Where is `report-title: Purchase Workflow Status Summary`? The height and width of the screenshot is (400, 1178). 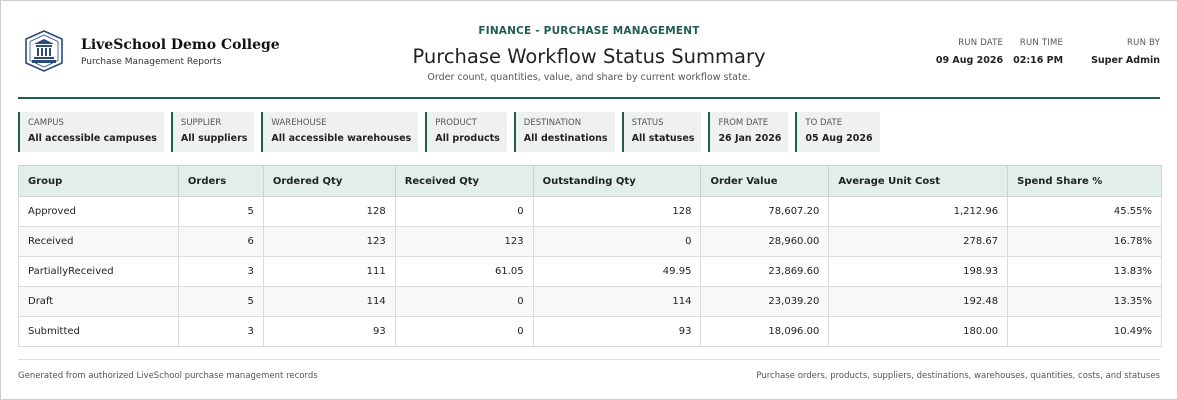
report-title: Purchase Workflow Status Summary is located at coordinates (589, 56).